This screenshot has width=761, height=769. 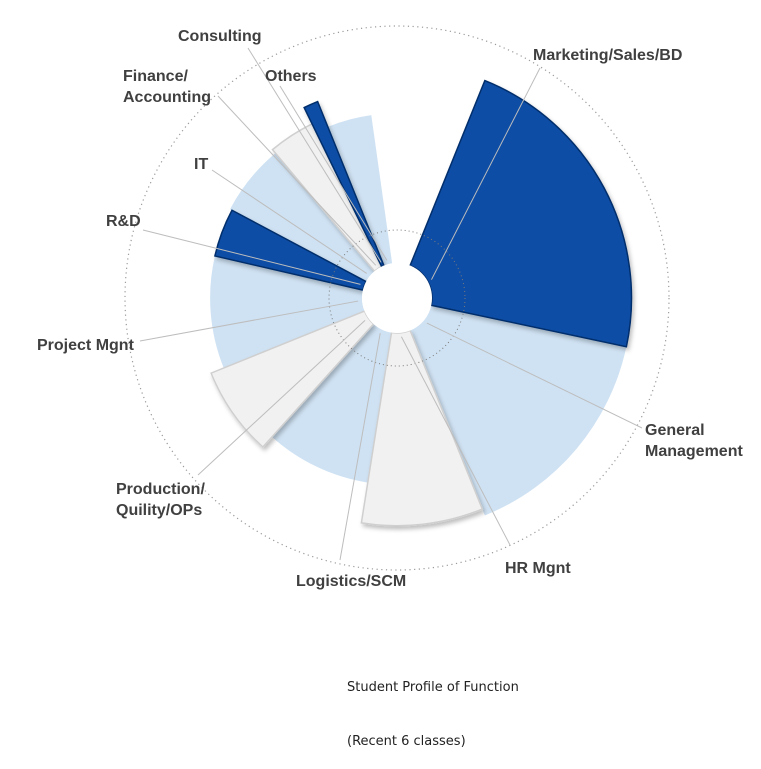 I want to click on inner-dotted-ring, so click(x=397, y=298).